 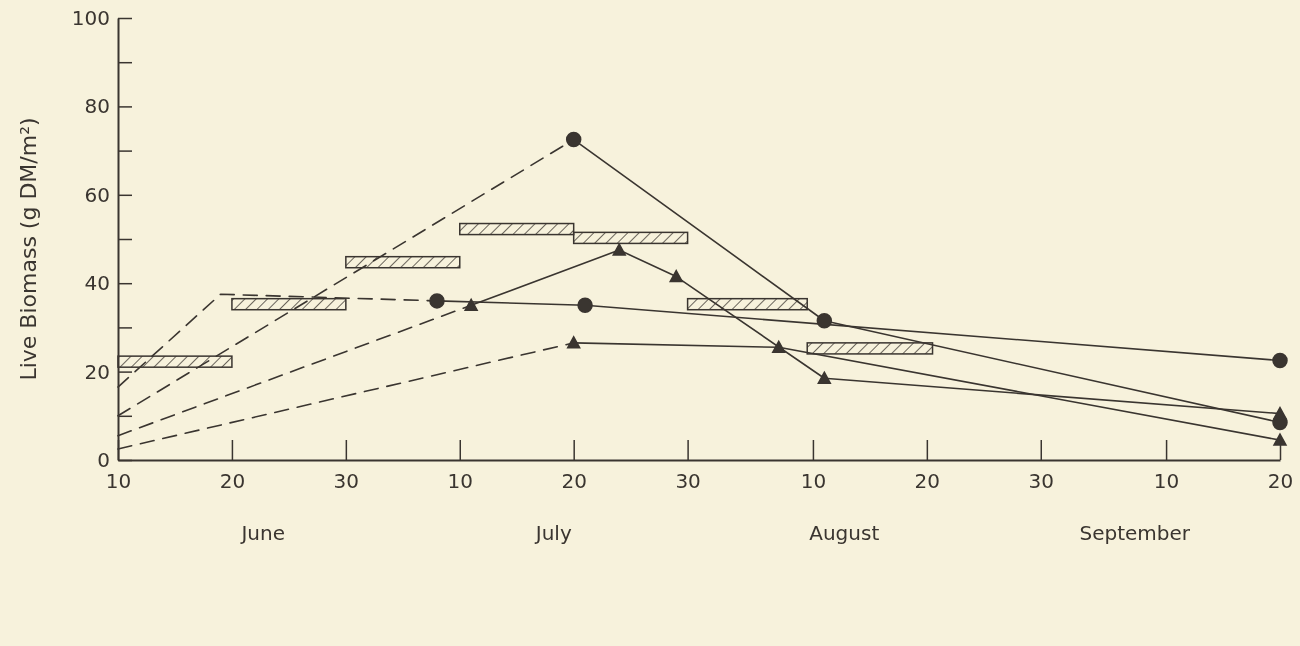 What do you see at coordinates (552, 533) in the screenshot?
I see `text: July` at bounding box center [552, 533].